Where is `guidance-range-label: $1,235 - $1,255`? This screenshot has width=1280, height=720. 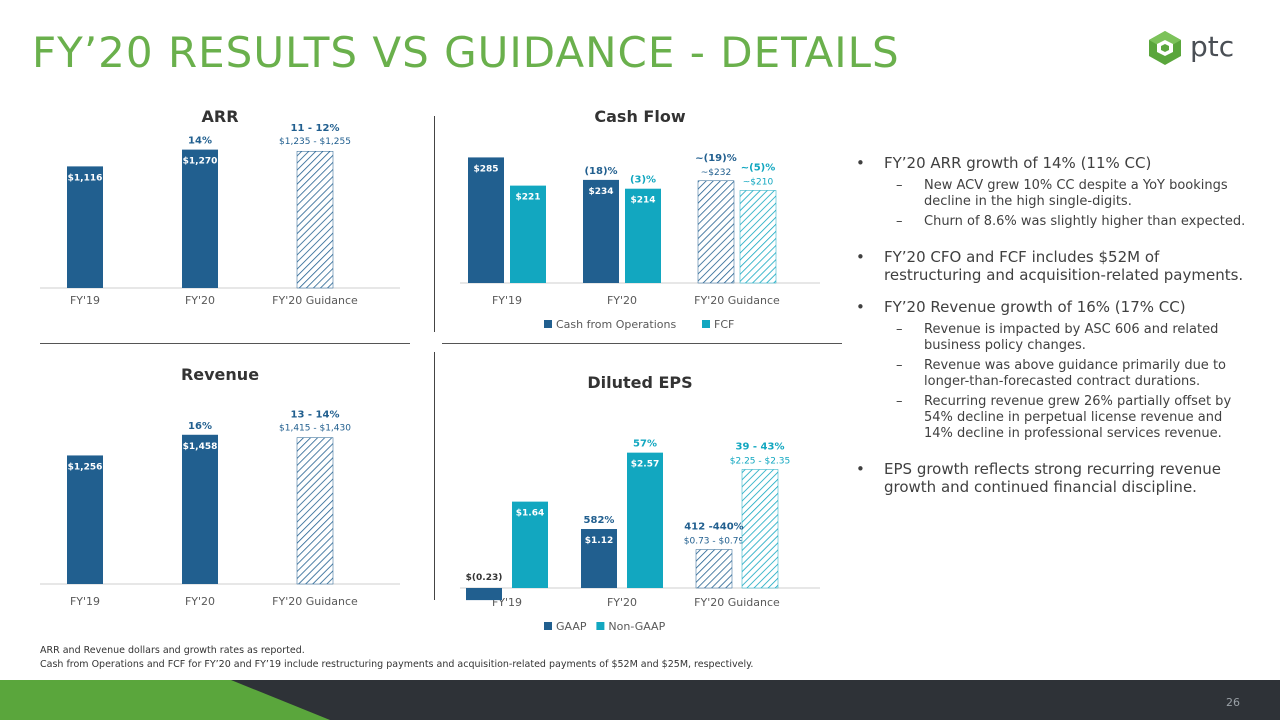 guidance-range-label: $1,235 - $1,255 is located at coordinates (315, 142).